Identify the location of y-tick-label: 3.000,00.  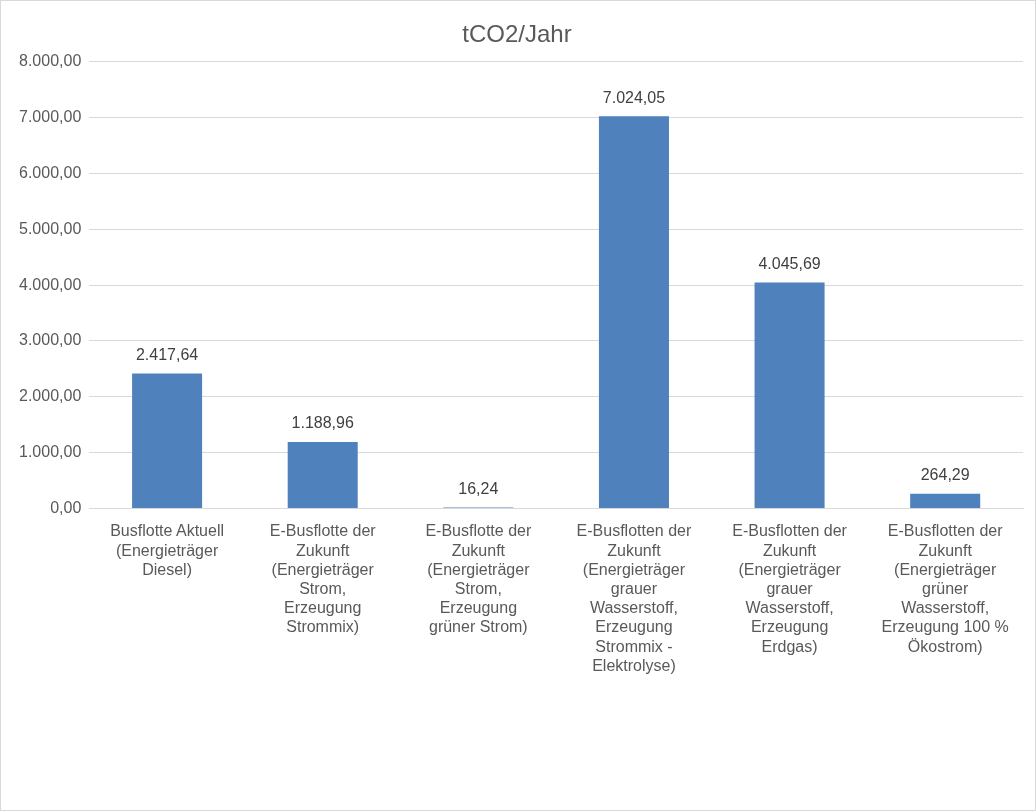
(50, 340).